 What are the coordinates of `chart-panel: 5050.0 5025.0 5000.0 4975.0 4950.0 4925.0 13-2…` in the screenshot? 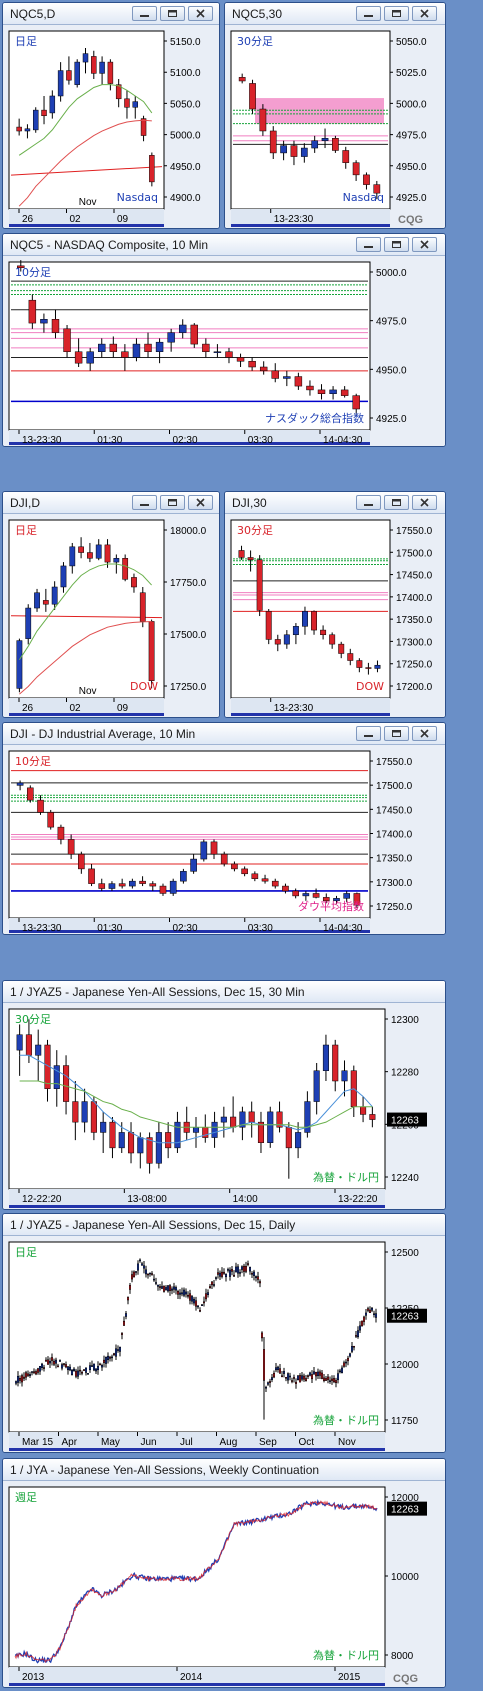 It's located at (335, 127).